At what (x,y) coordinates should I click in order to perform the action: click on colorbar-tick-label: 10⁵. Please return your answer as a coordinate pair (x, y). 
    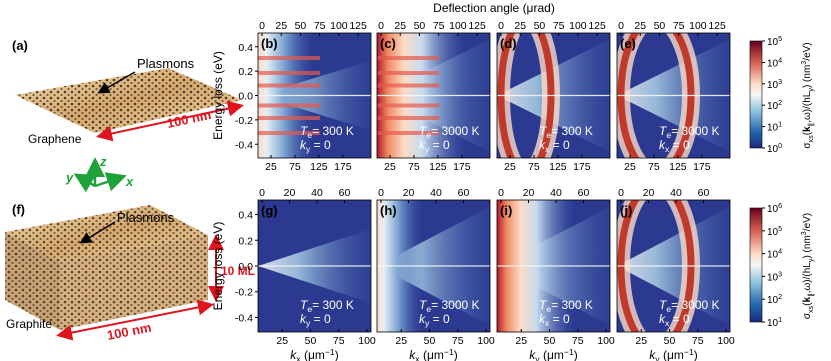
    Looking at the image, I should click on (774, 231).